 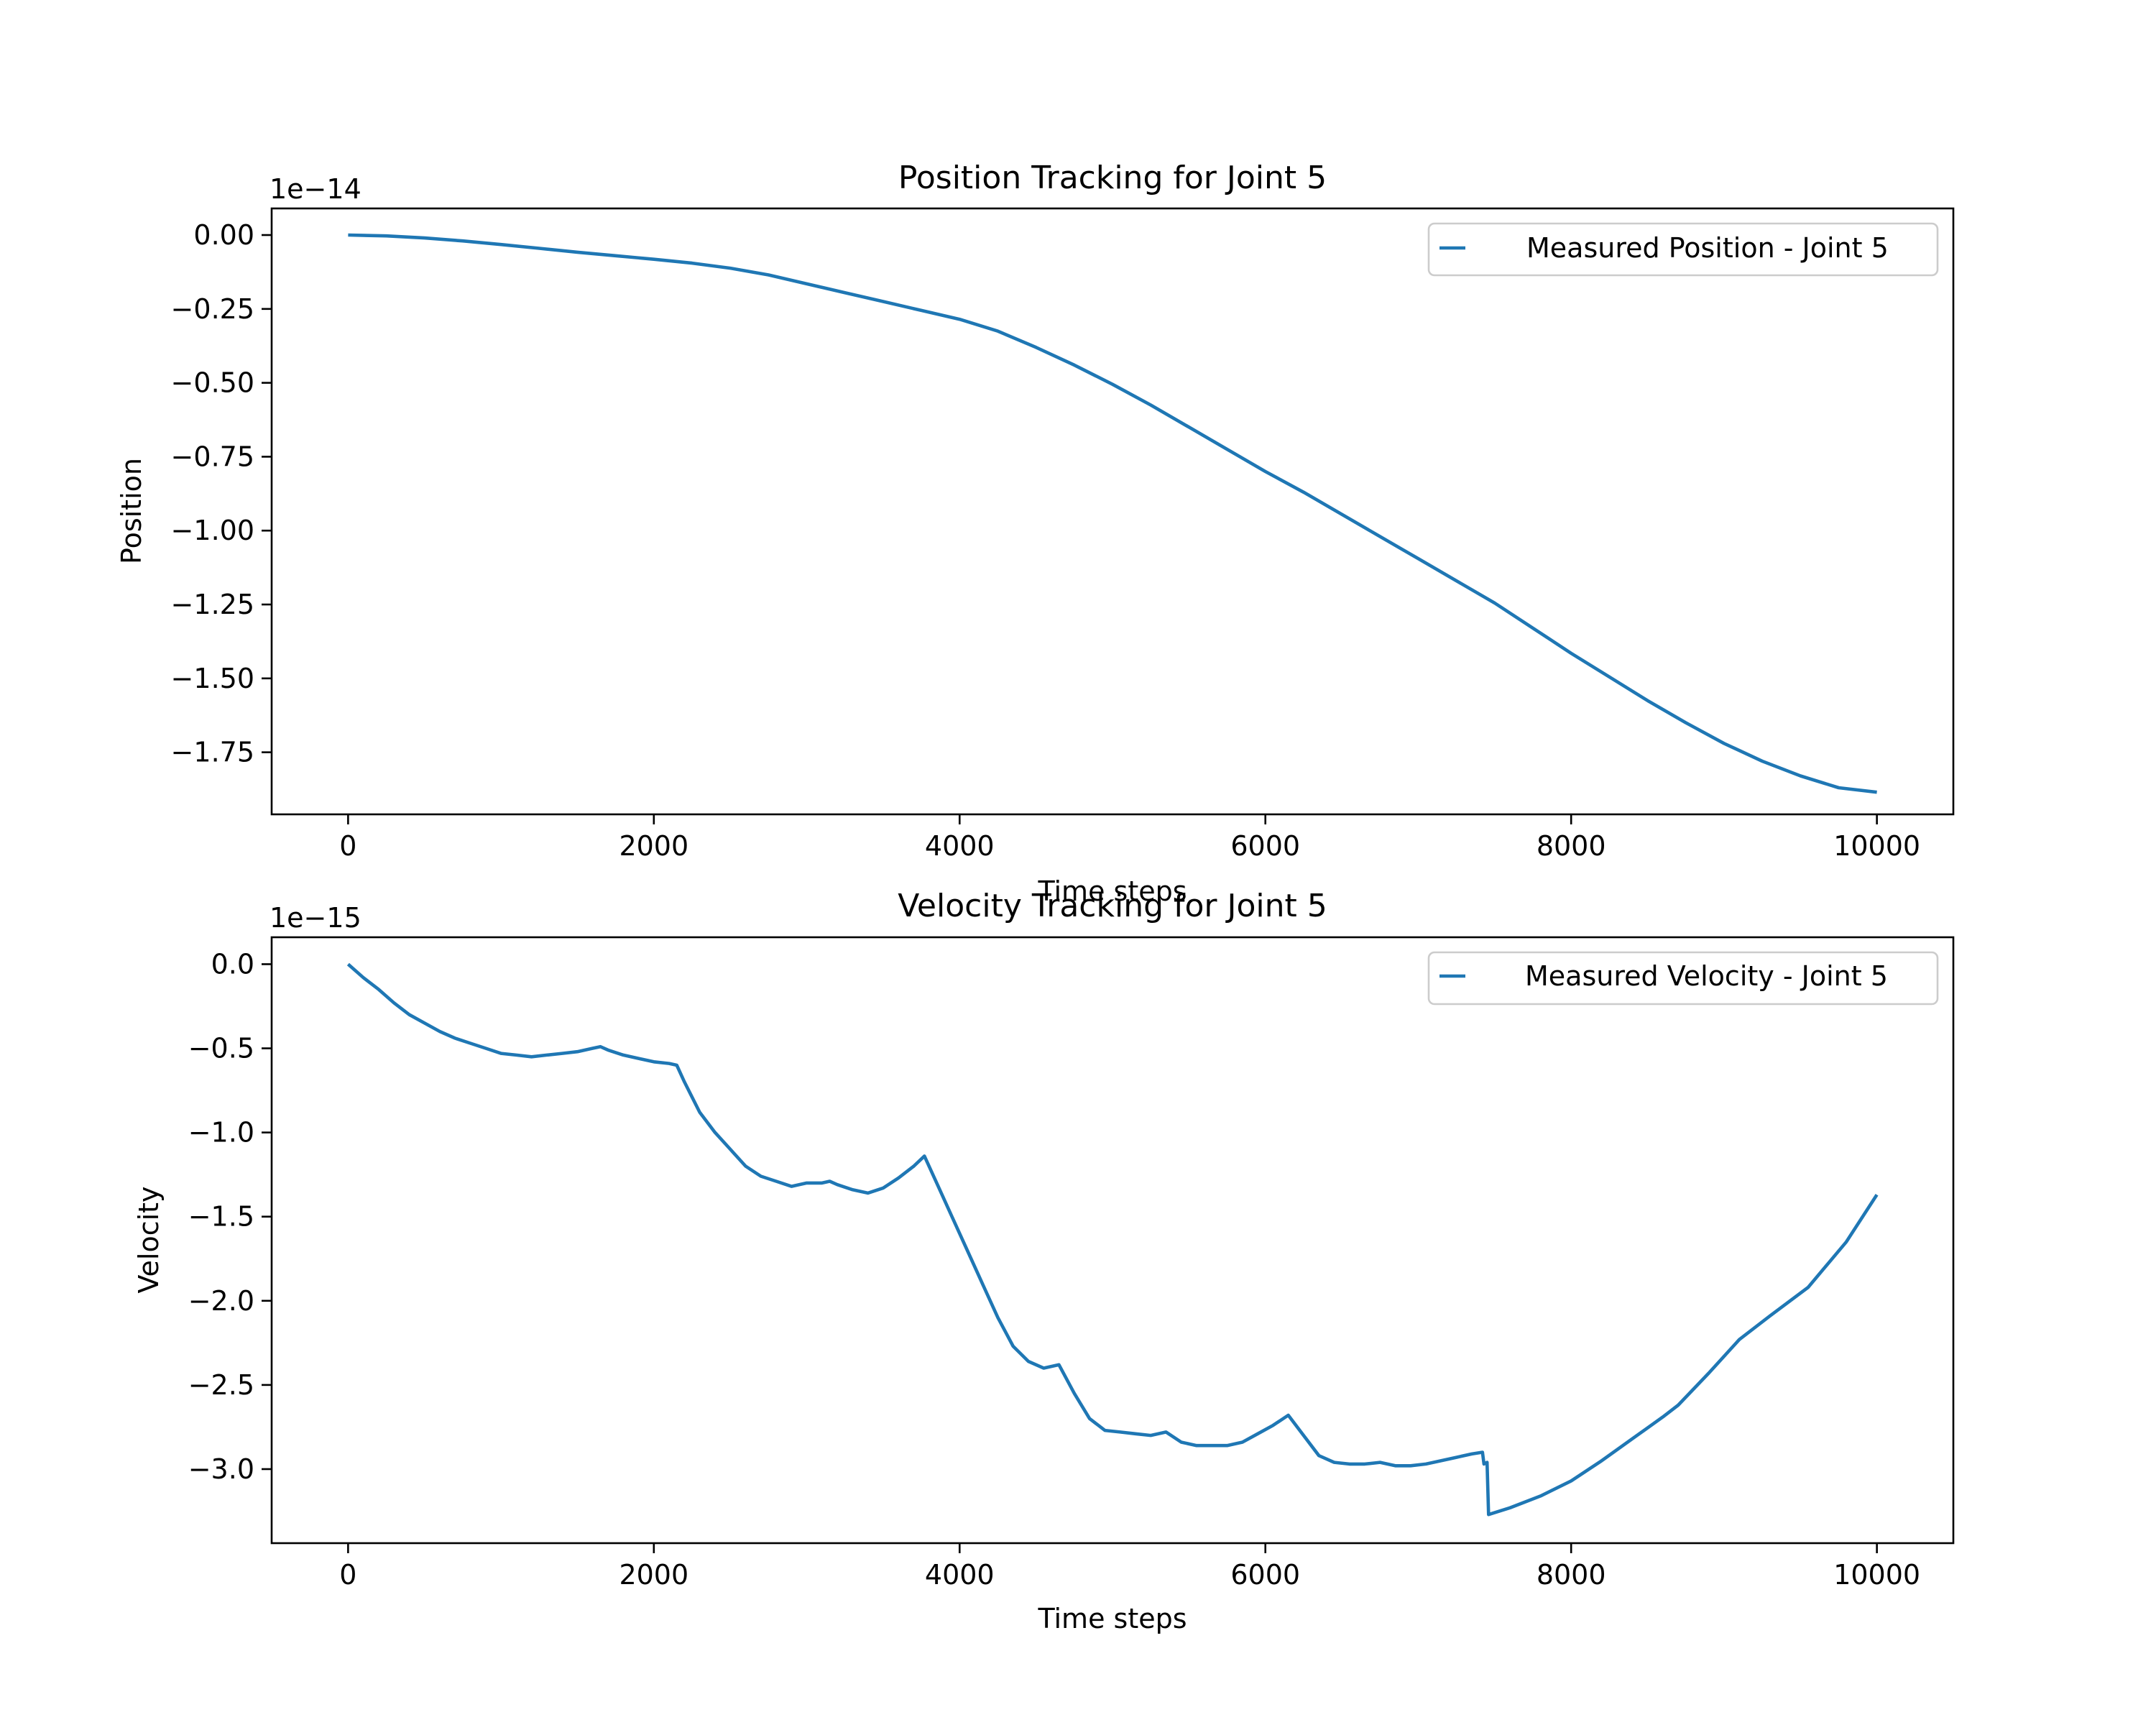 I want to click on velocity-x-tick-label: 4000, so click(x=960, y=1575).